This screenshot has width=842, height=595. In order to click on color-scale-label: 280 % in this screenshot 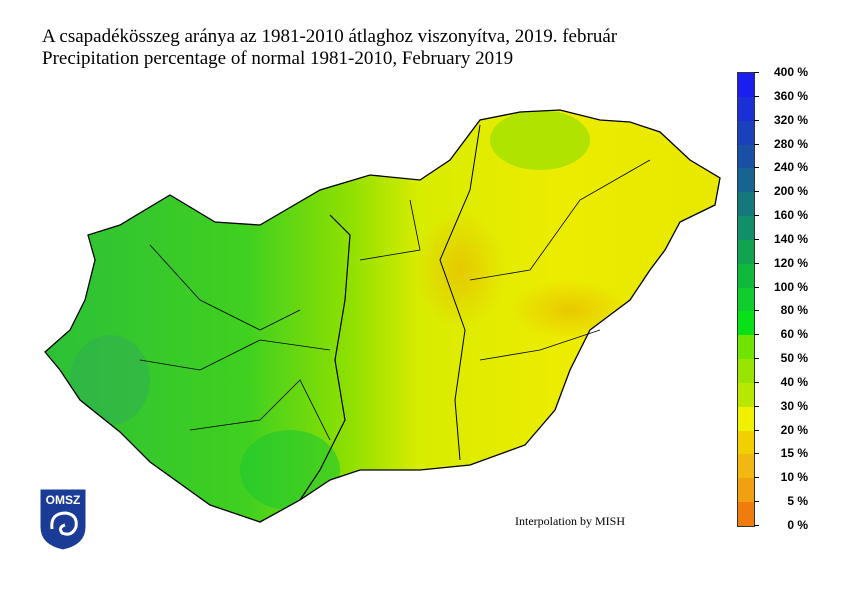, I will do `click(790, 143)`.